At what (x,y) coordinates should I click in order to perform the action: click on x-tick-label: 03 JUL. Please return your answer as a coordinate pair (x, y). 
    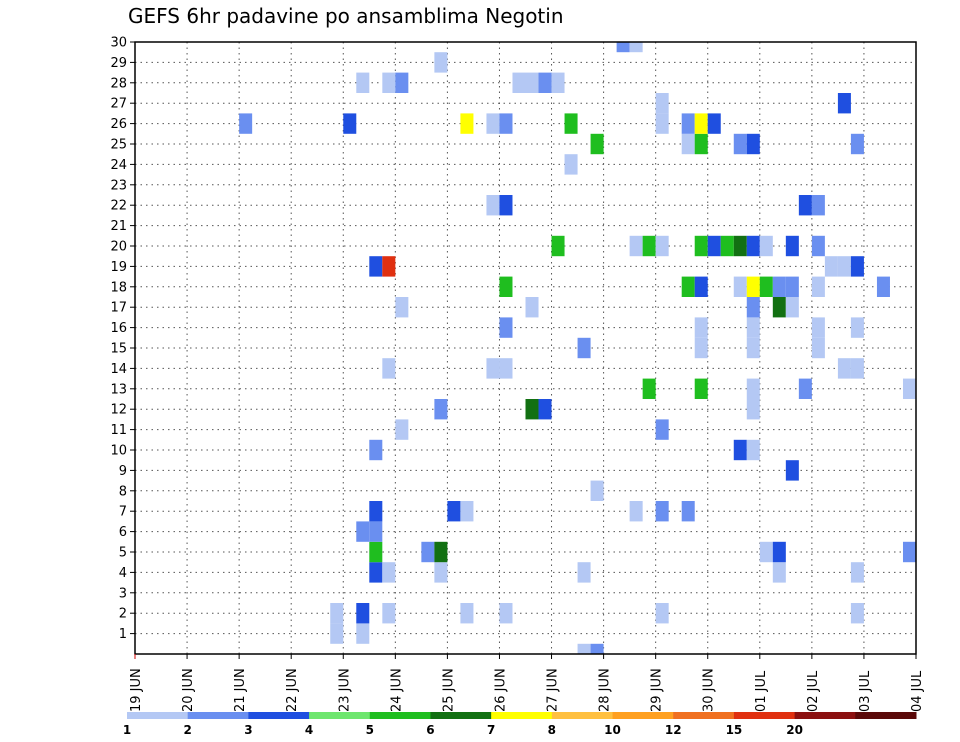
    Looking at the image, I should click on (865, 691).